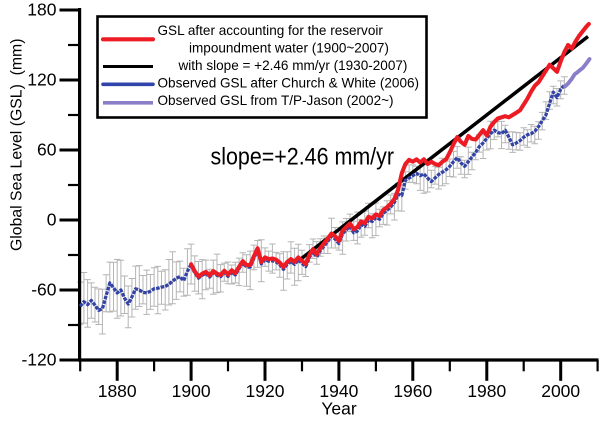 The height and width of the screenshot is (433, 600). What do you see at coordinates (17, 145) in the screenshot?
I see `svg-text: Global Sea Level (GSL) (mm)` at bounding box center [17, 145].